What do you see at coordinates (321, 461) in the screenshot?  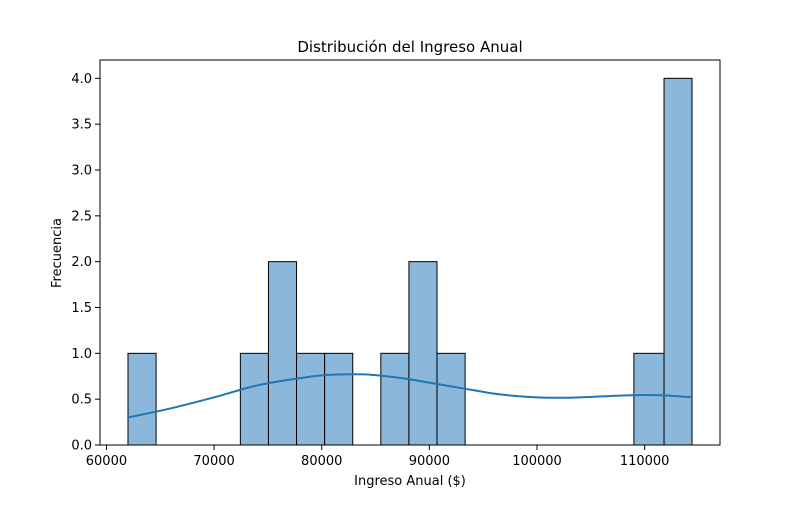 I see `x-tick-label-2: 80000` at bounding box center [321, 461].